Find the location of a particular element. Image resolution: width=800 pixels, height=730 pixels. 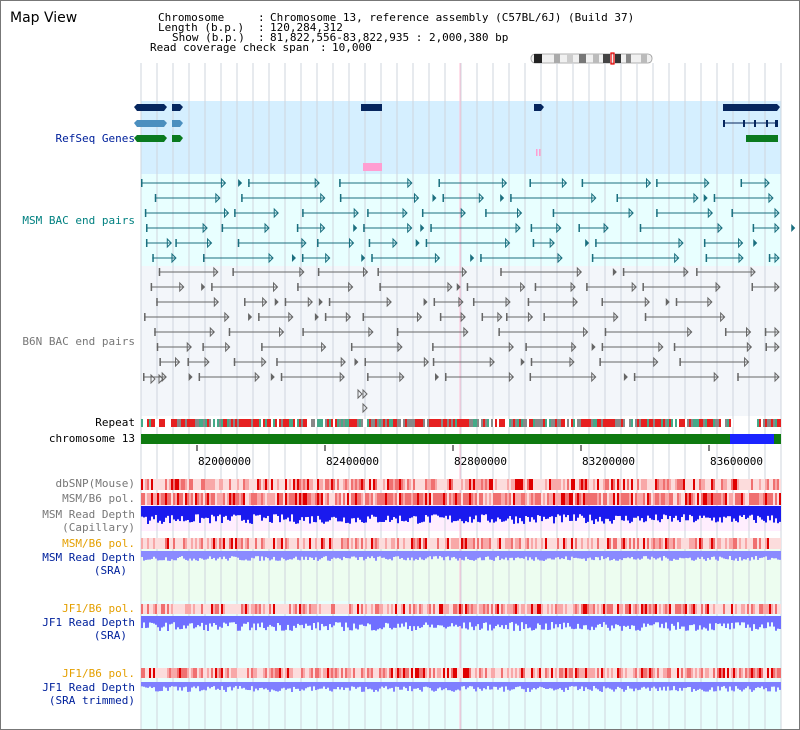

chromosome-ideogram is located at coordinates (591, 58).